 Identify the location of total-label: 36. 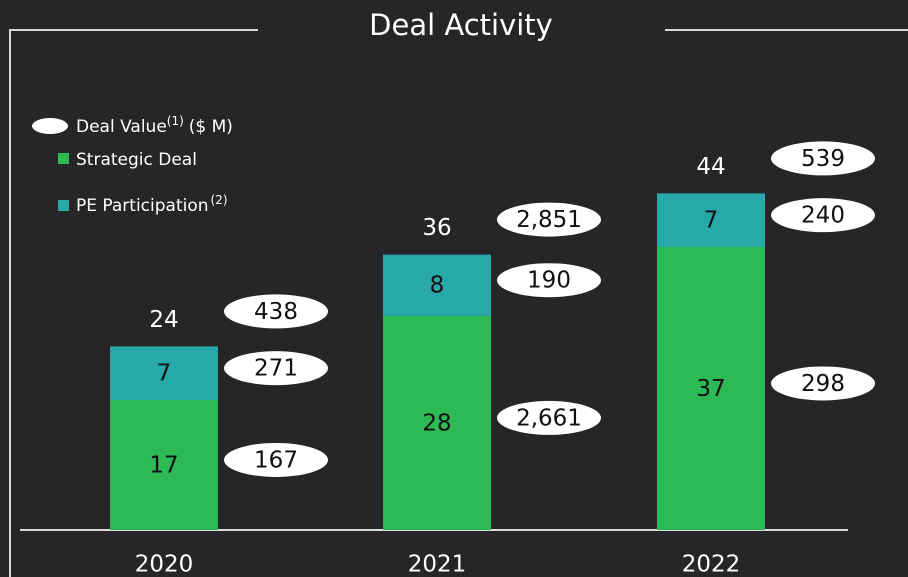
(436, 228).